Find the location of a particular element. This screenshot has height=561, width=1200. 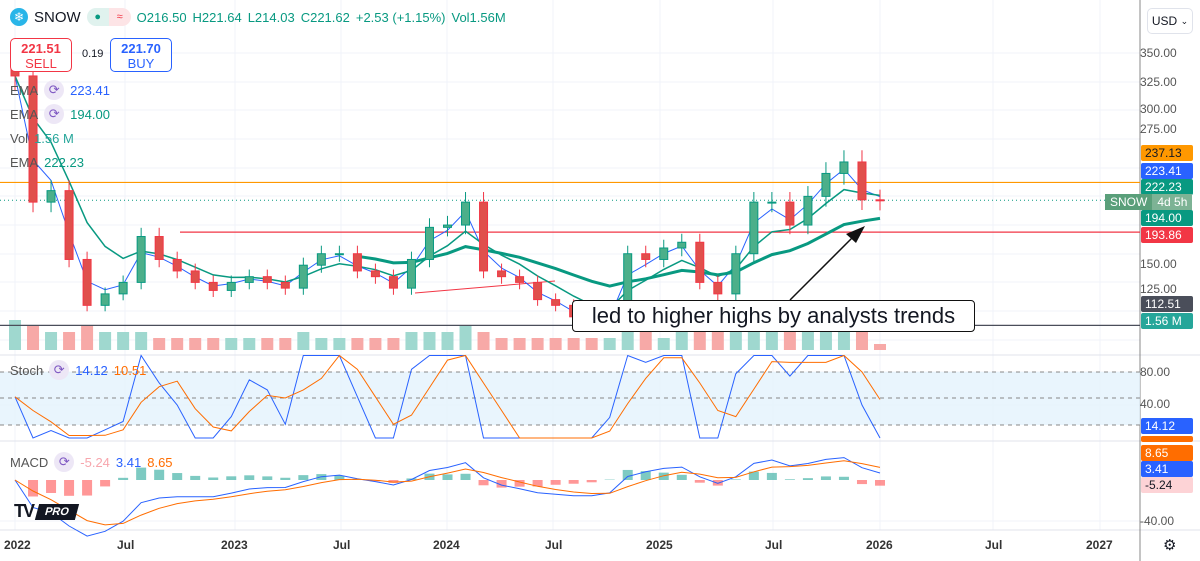

ema-legend-2: EMA ⟳ 194.00 is located at coordinates (60, 114).